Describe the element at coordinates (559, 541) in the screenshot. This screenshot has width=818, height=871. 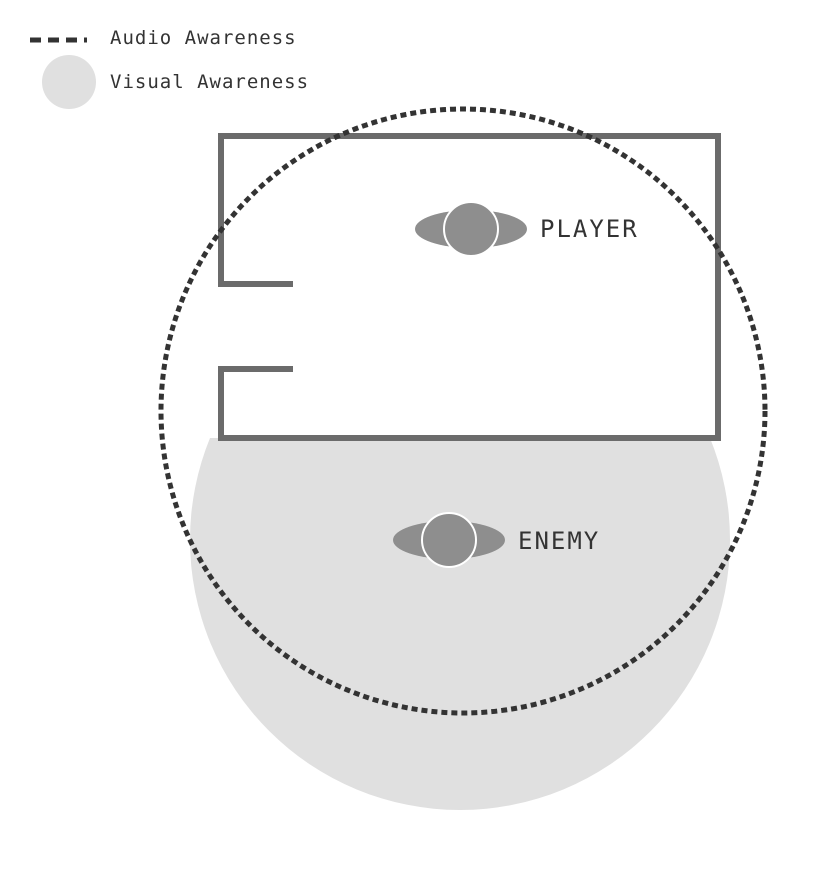
I see `enemy-label: ENEMY` at that location.